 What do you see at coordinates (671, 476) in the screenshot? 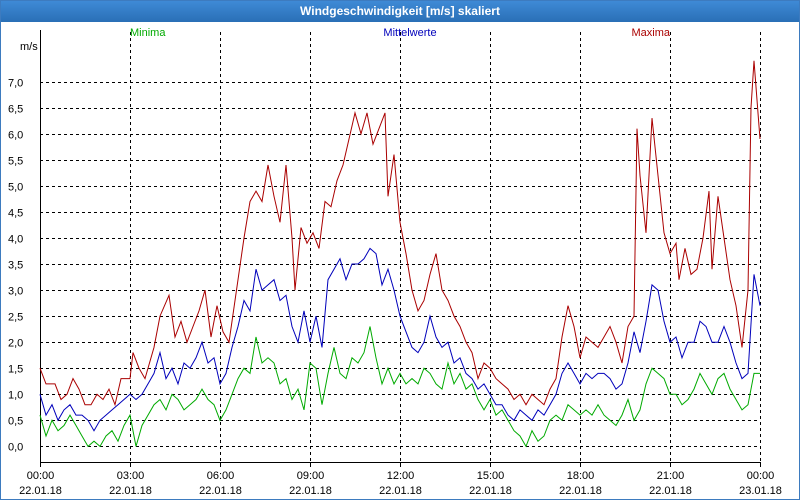
I see `x-tick-time: 21:00` at bounding box center [671, 476].